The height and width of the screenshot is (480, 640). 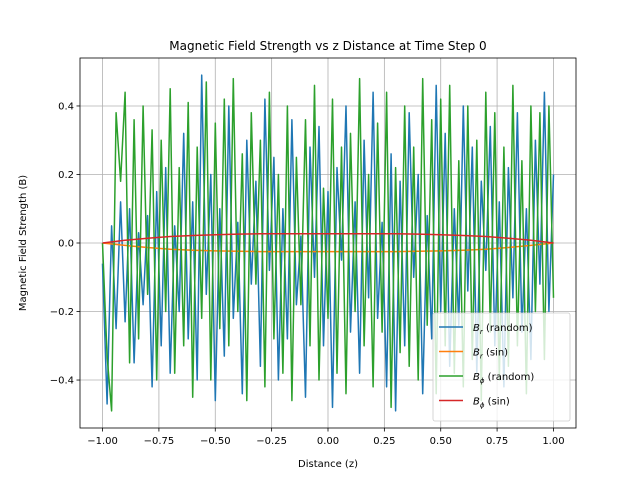 What do you see at coordinates (66, 175) in the screenshot?
I see `y-tick-label: 0.2` at bounding box center [66, 175].